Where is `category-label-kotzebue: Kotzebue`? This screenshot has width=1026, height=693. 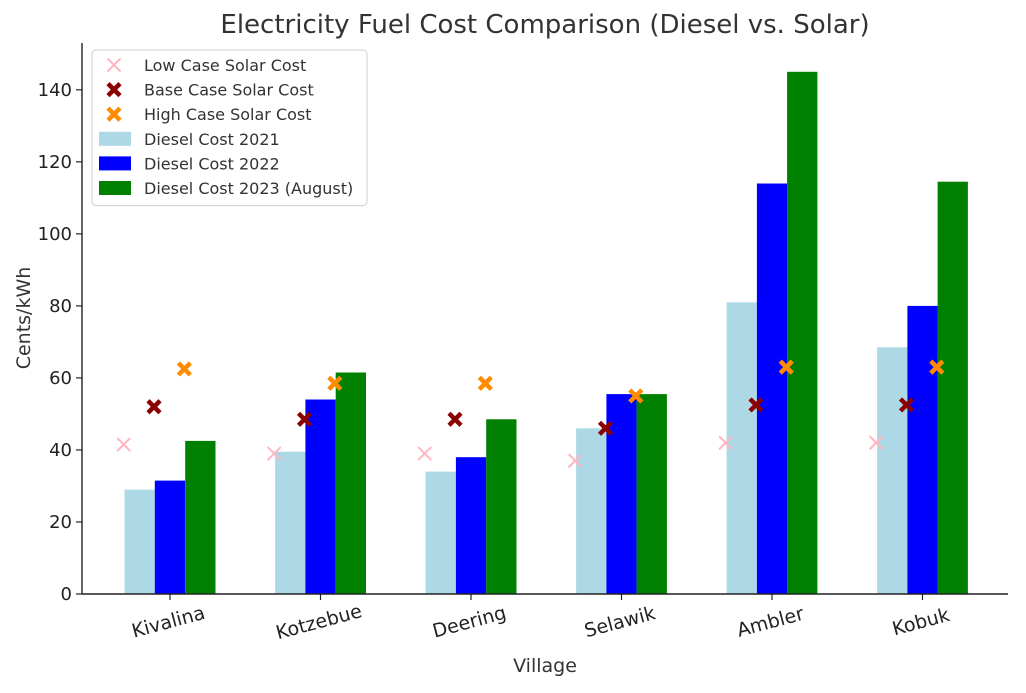 category-label-kotzebue: Kotzebue is located at coordinates (319, 622).